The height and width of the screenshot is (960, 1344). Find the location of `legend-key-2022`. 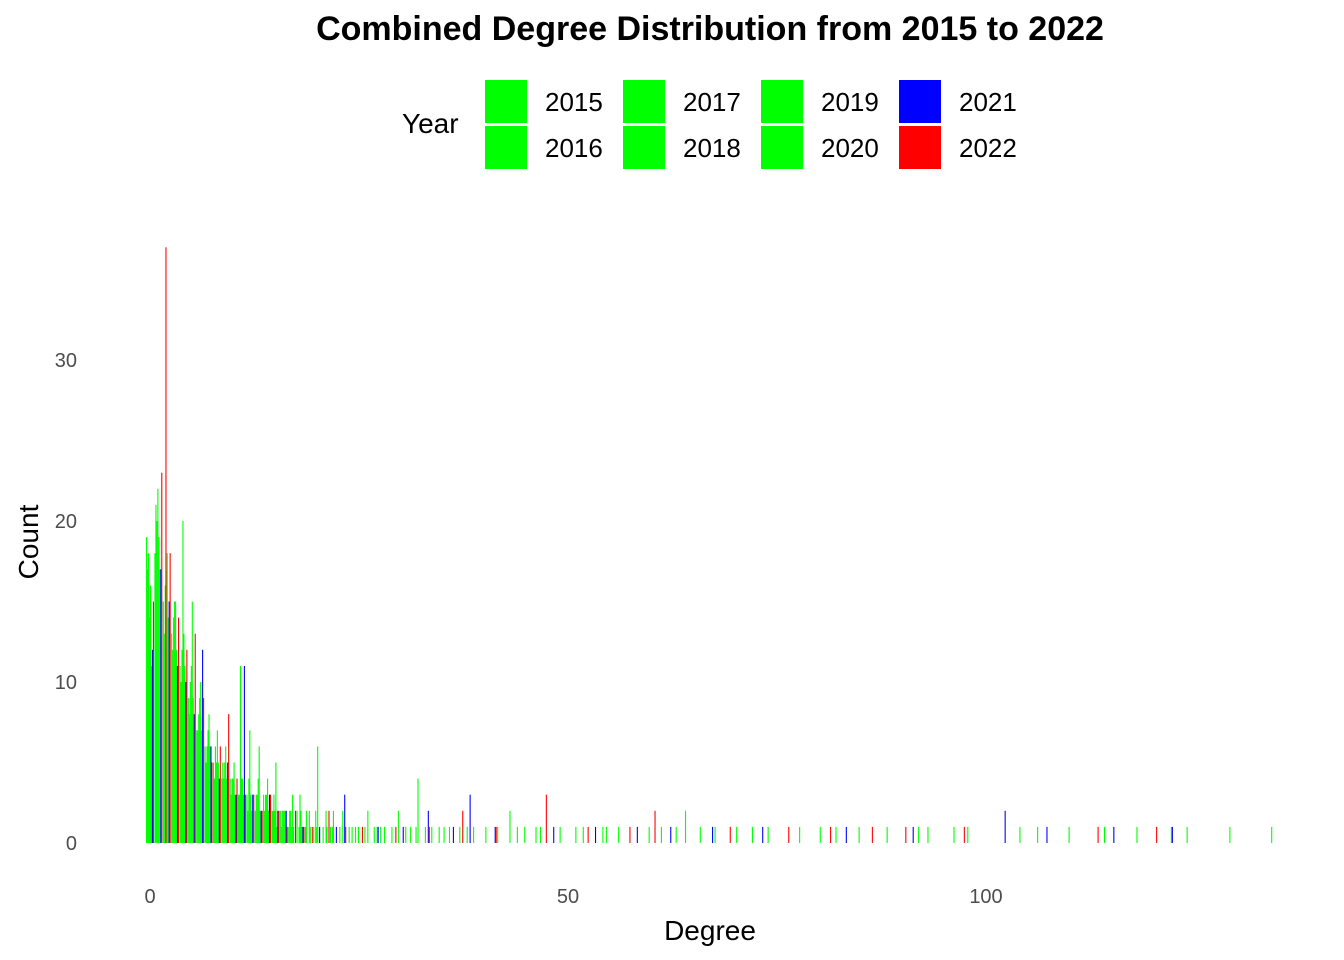

legend-key-2022 is located at coordinates (920, 147).